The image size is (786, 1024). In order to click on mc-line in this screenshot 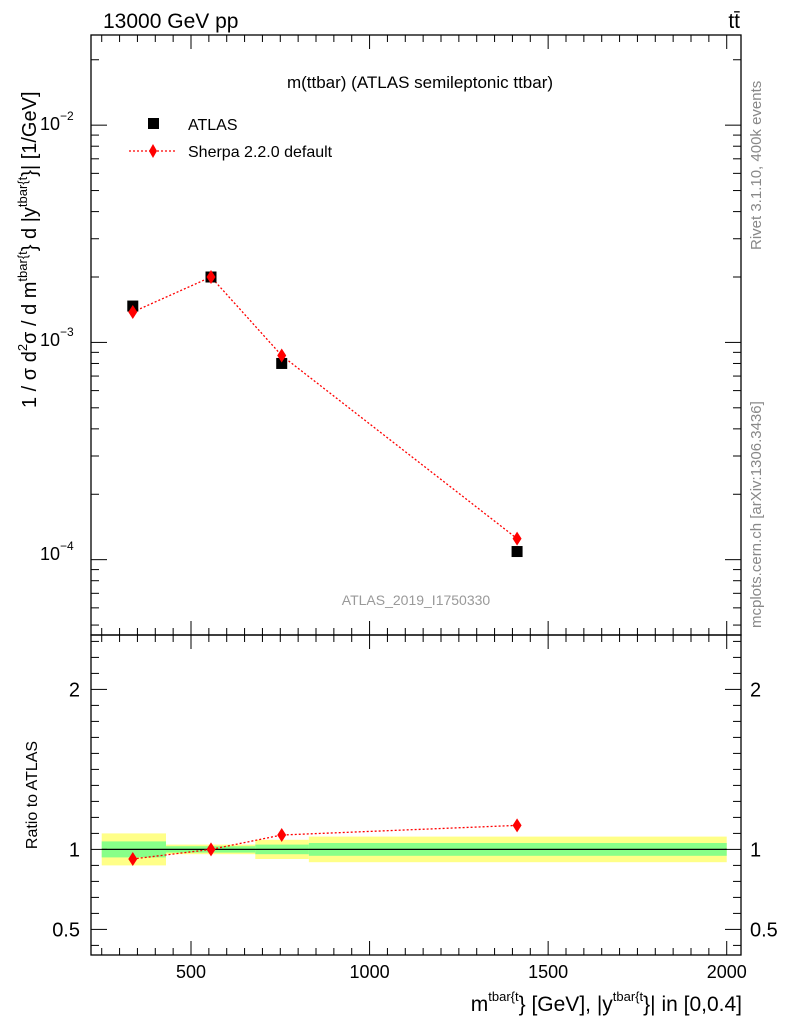, I will do `click(325, 408)`.